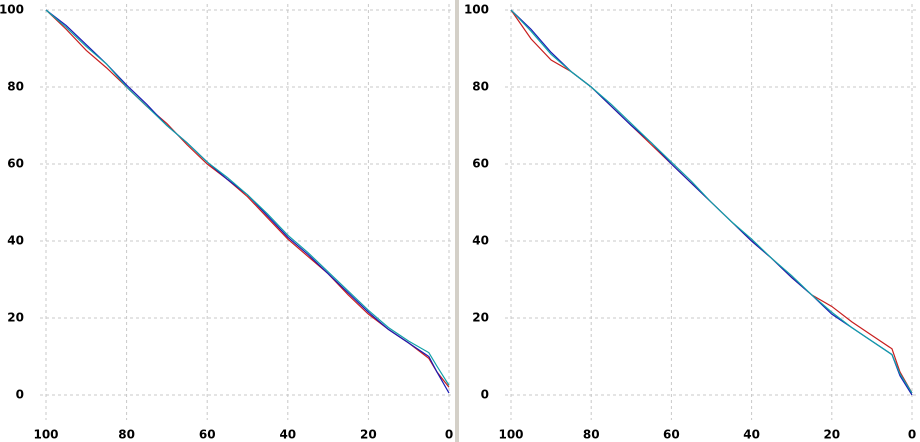 The height and width of the screenshot is (442, 920). Describe the element at coordinates (457, 221) in the screenshot. I see `splitter` at that location.